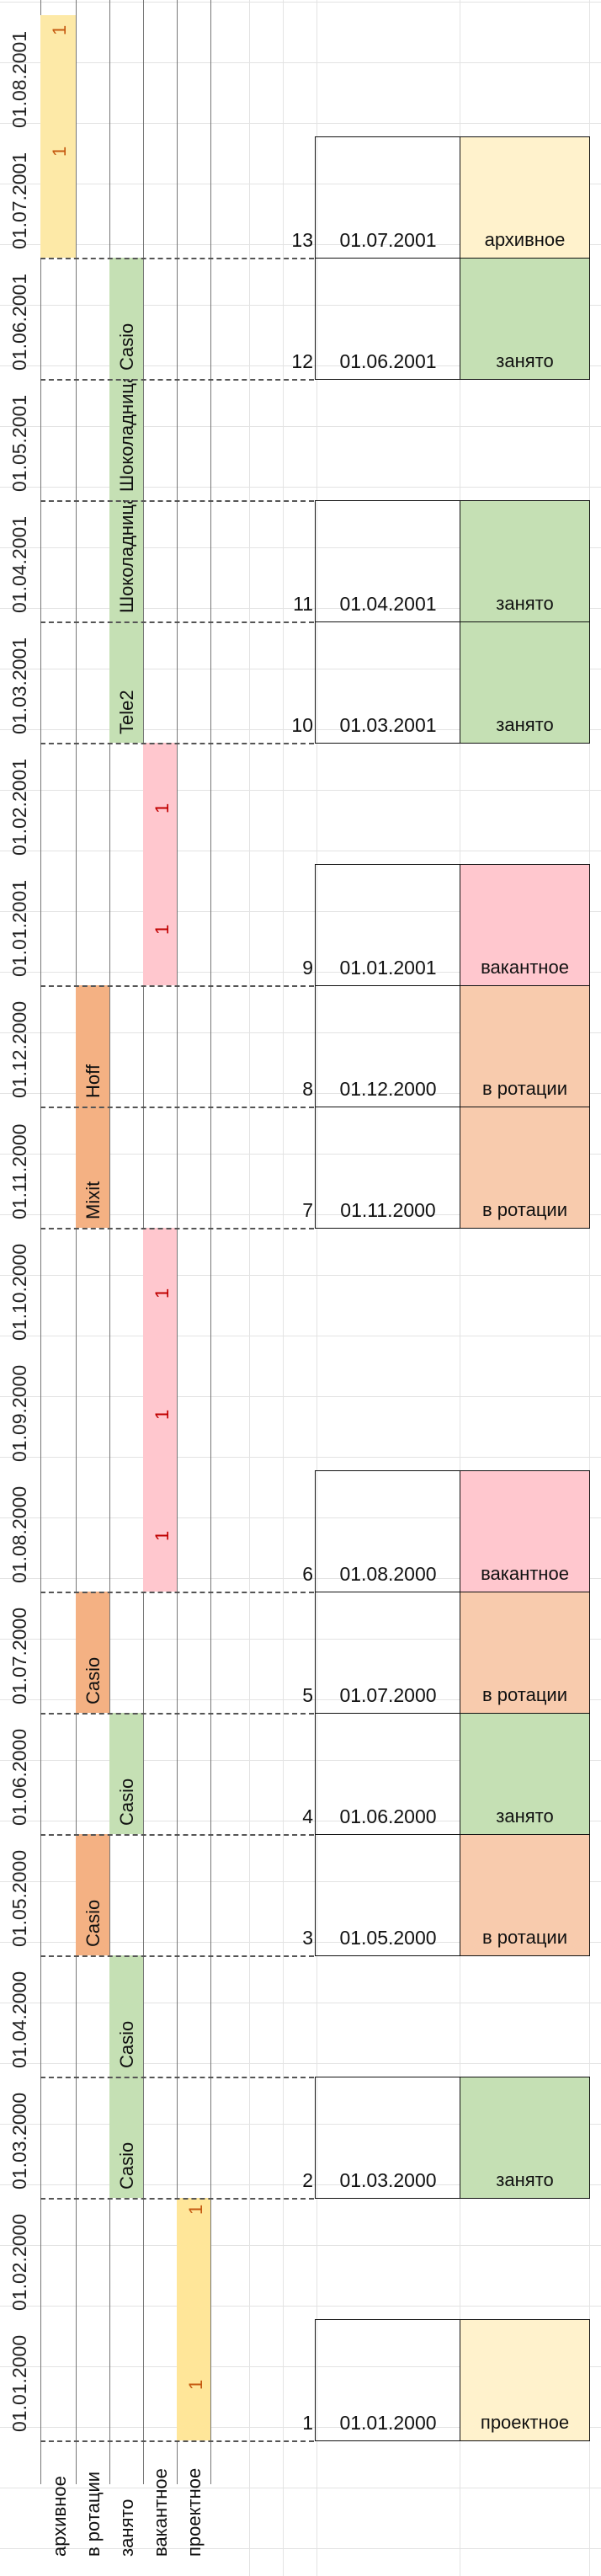 The height and width of the screenshot is (2576, 601). What do you see at coordinates (388, 2180) in the screenshot?
I see `row-date: 01.03.2000` at bounding box center [388, 2180].